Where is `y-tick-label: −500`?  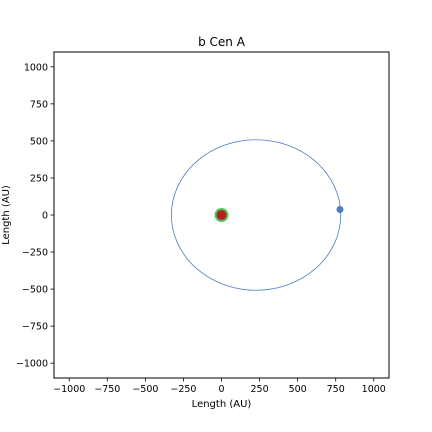 y-tick-label: −500 is located at coordinates (35, 290).